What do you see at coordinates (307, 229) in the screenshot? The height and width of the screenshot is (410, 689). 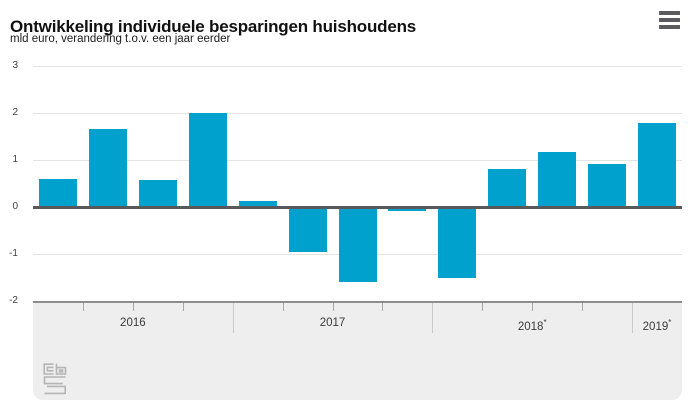 I see `bar-value--0.95` at bounding box center [307, 229].